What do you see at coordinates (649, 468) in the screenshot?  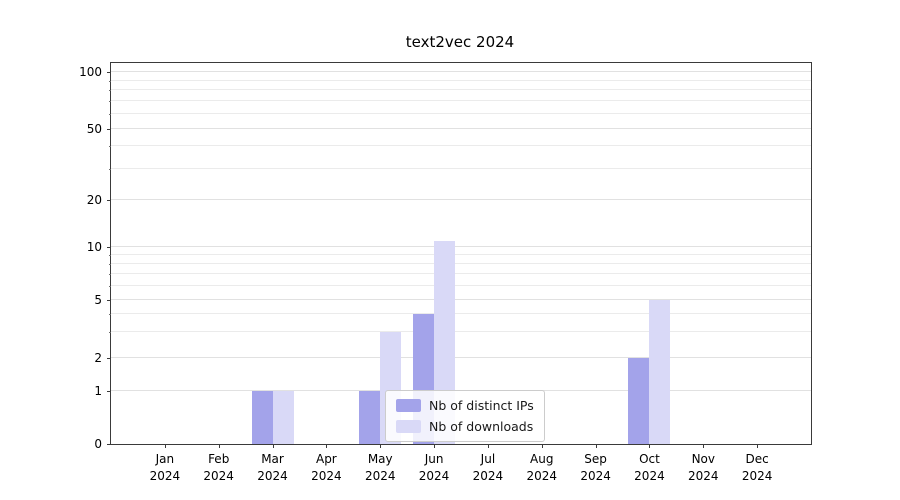 I see `x-tick-label: Oct 2024` at bounding box center [649, 468].